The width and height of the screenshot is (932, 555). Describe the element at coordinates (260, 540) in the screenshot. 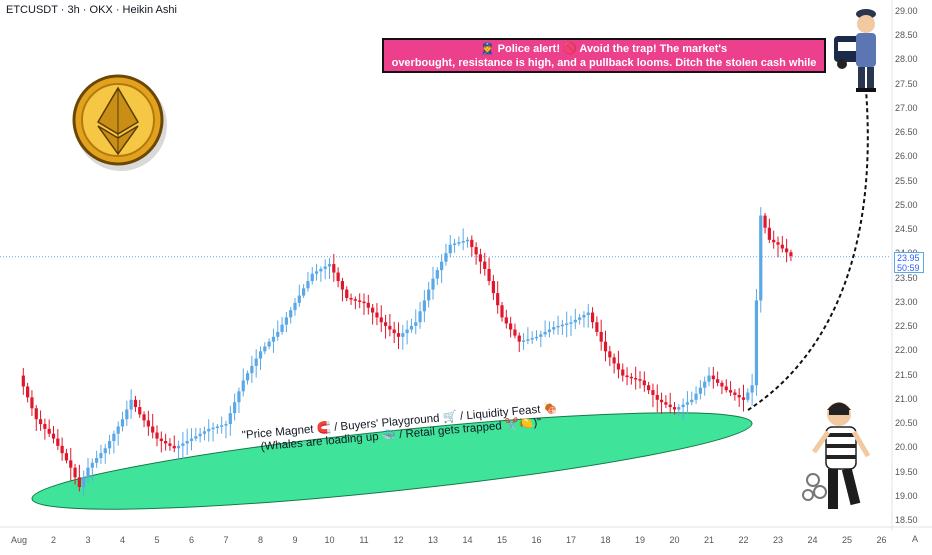

I see `time-tick-label: 8` at that location.